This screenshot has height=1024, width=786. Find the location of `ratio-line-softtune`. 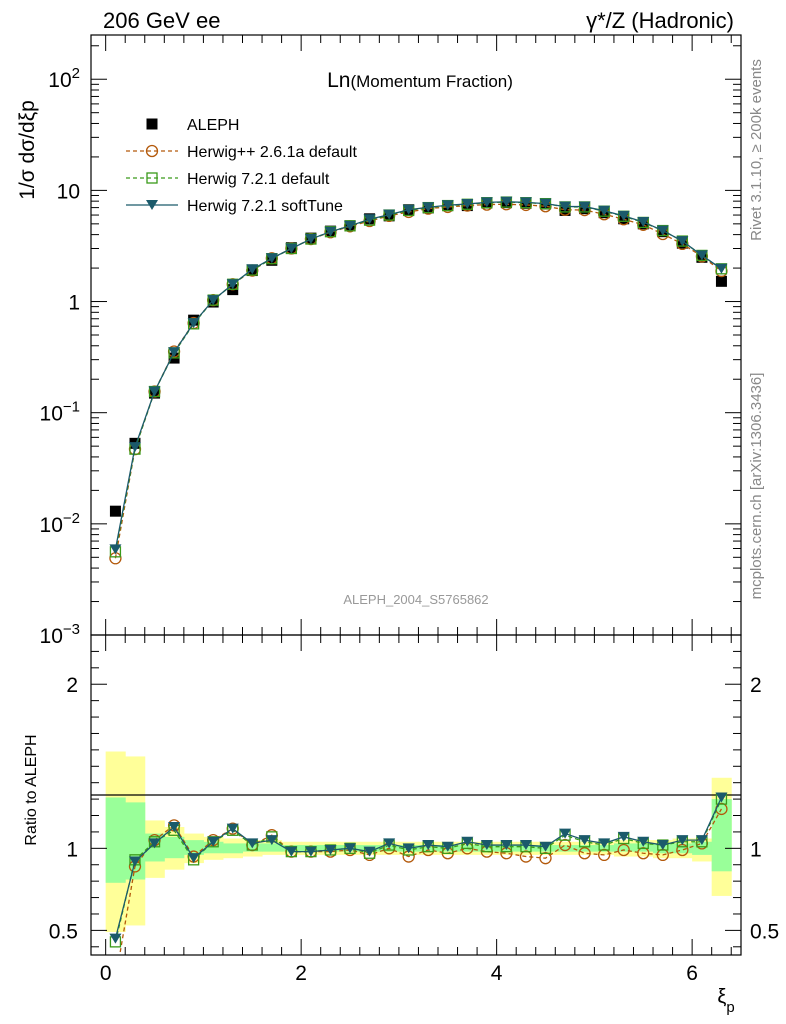

ratio-line-softtune is located at coordinates (418, 868).